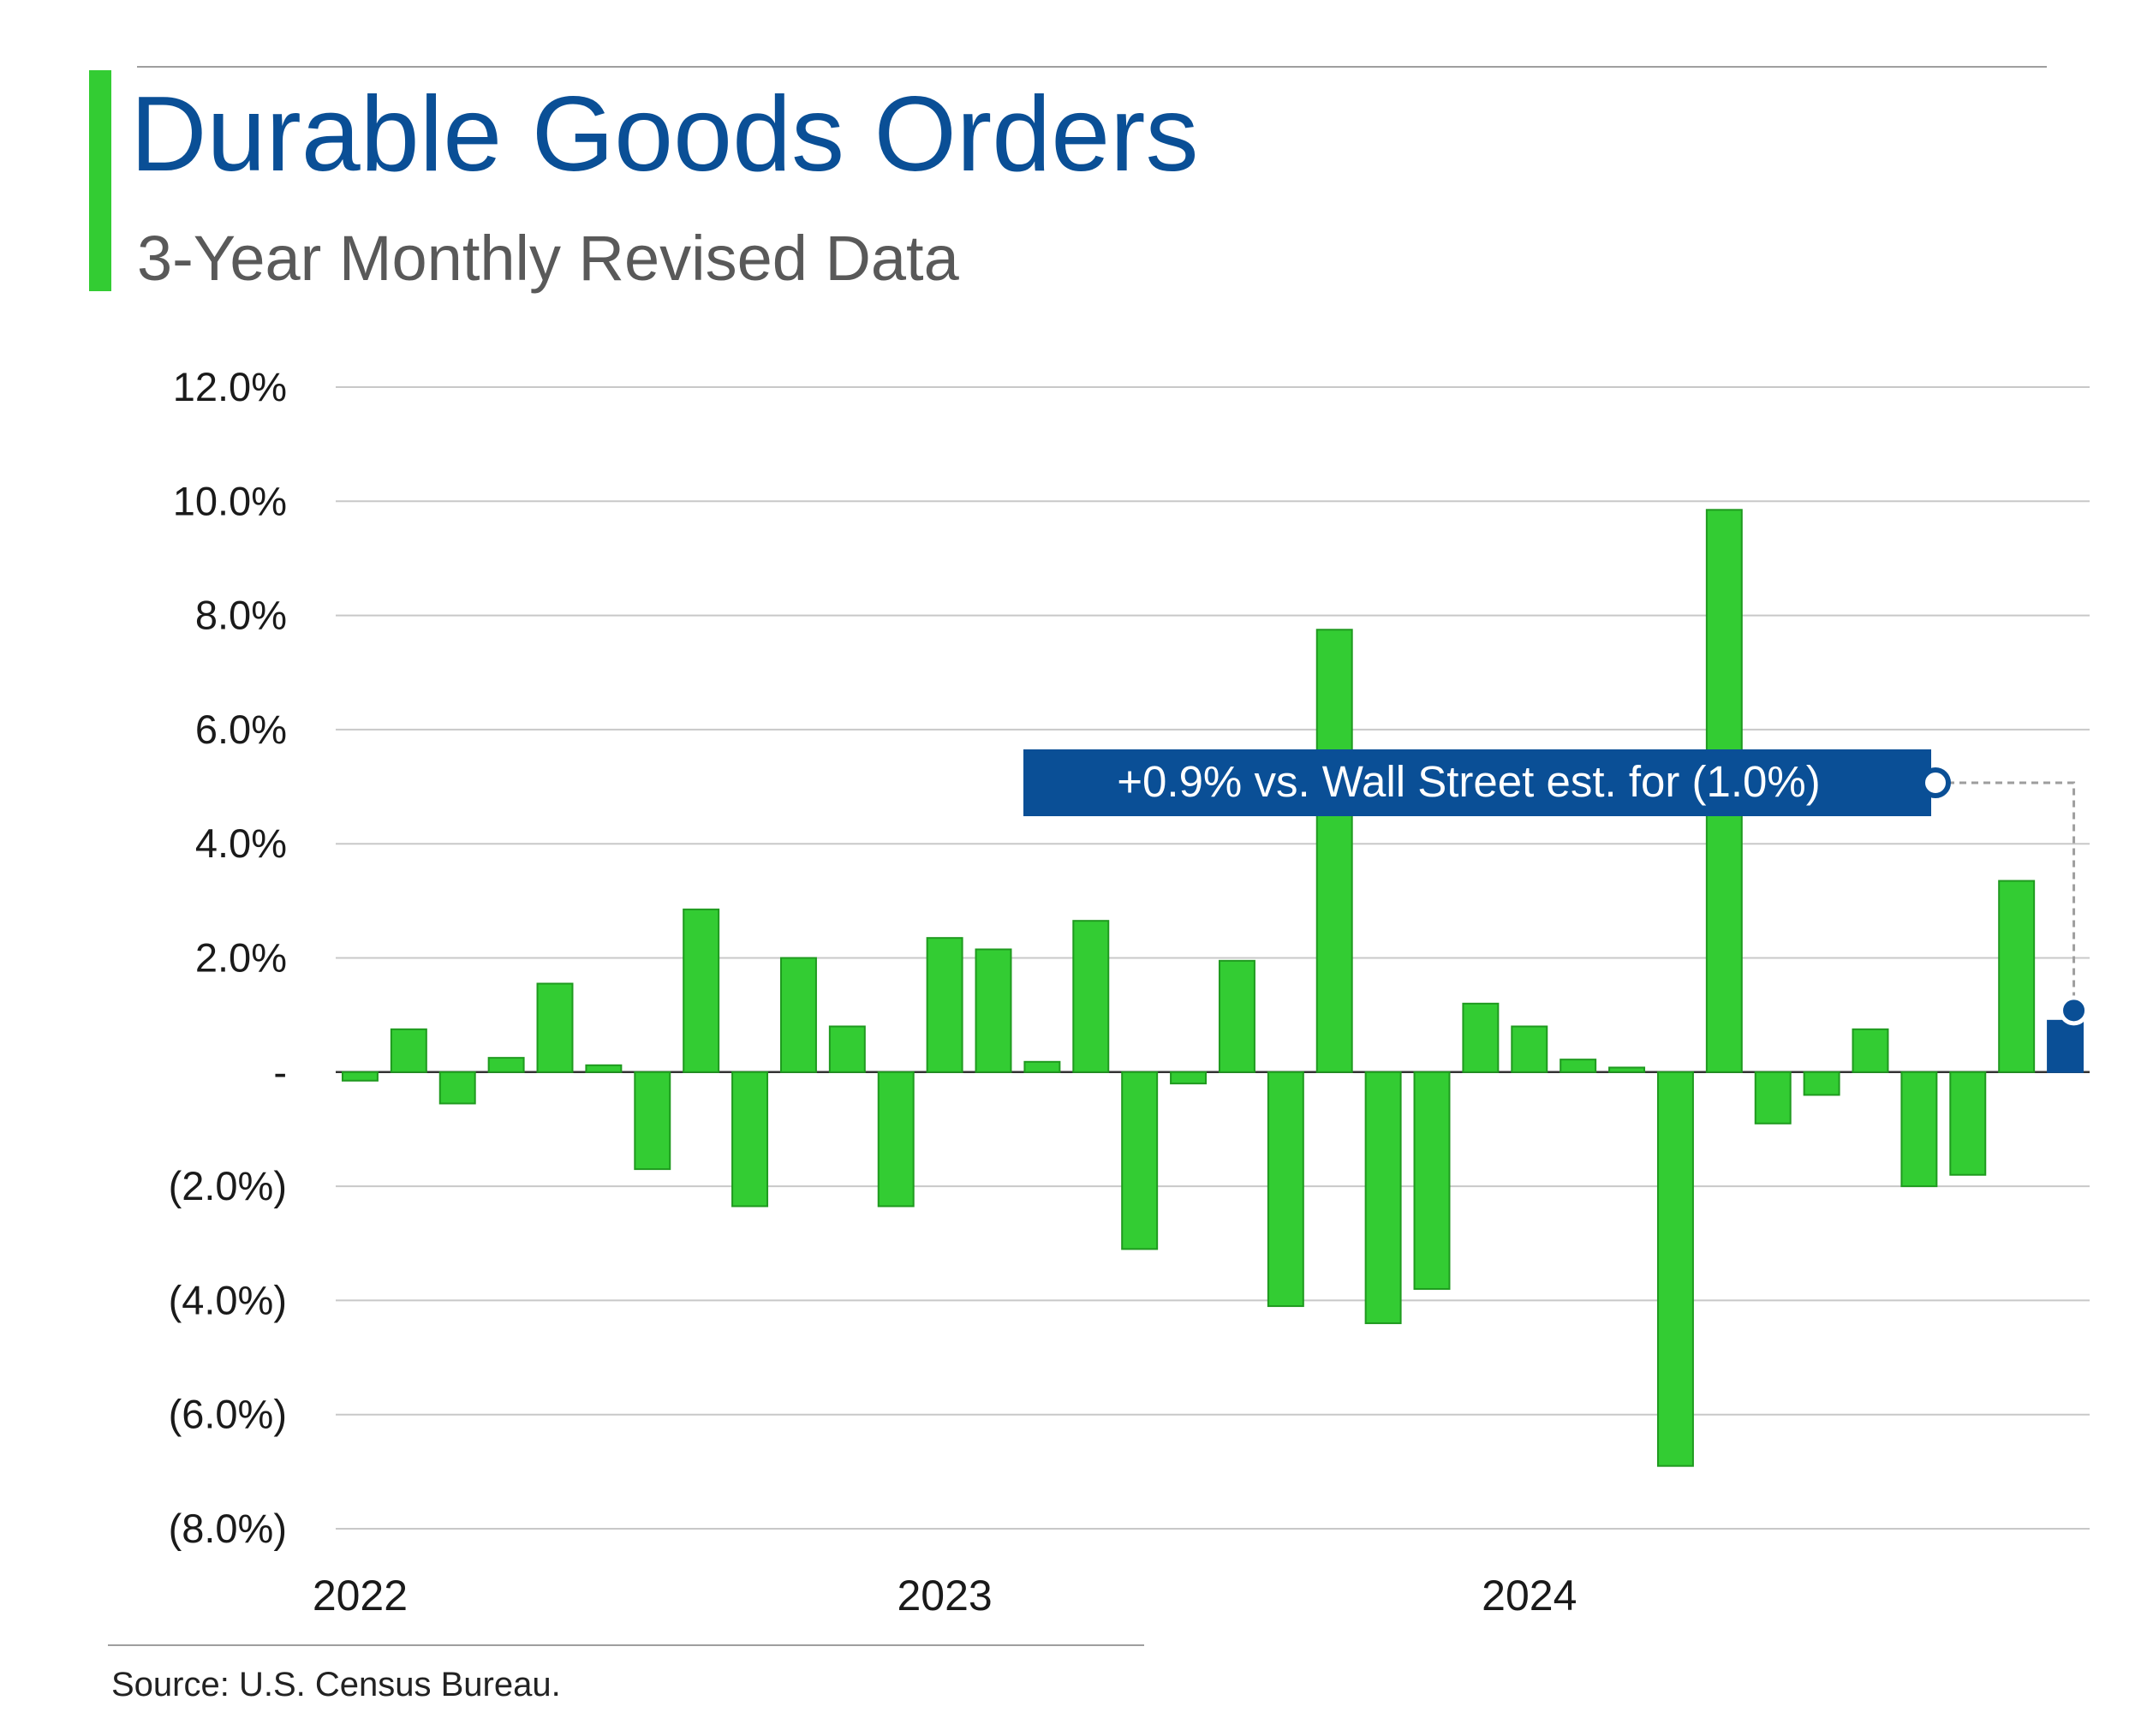 This screenshot has width=2147, height=1736. I want to click on footer-rule, so click(626, 1645).